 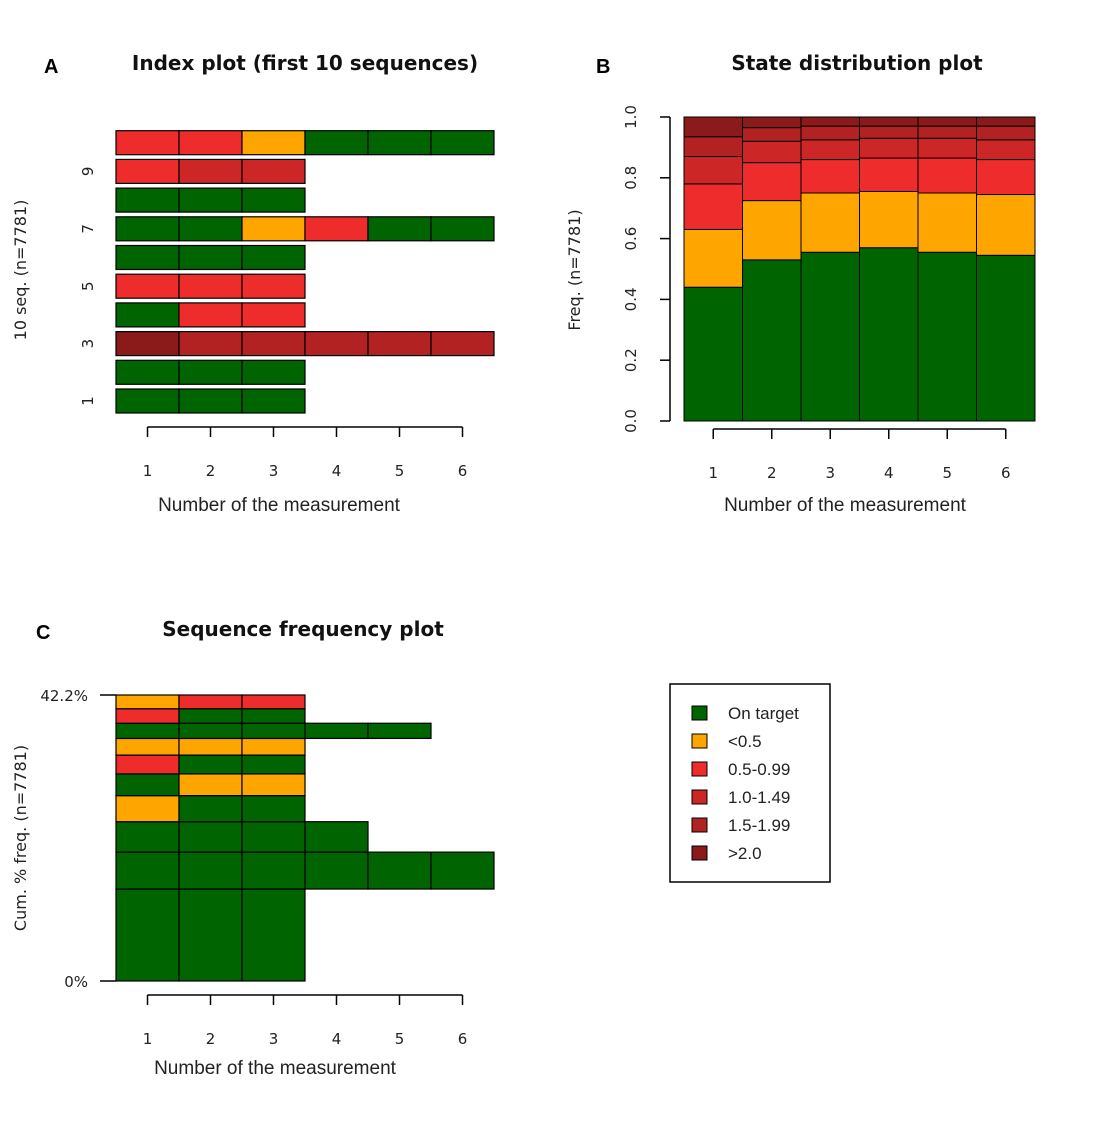 I want to click on legend-label: 0.5-0.99, so click(x=759, y=769).